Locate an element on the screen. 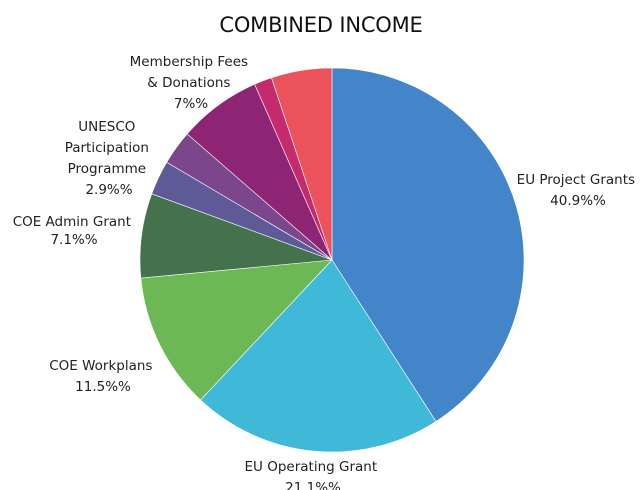 This screenshot has width=642, height=490. slice-coe-workplans is located at coordinates (236, 330).